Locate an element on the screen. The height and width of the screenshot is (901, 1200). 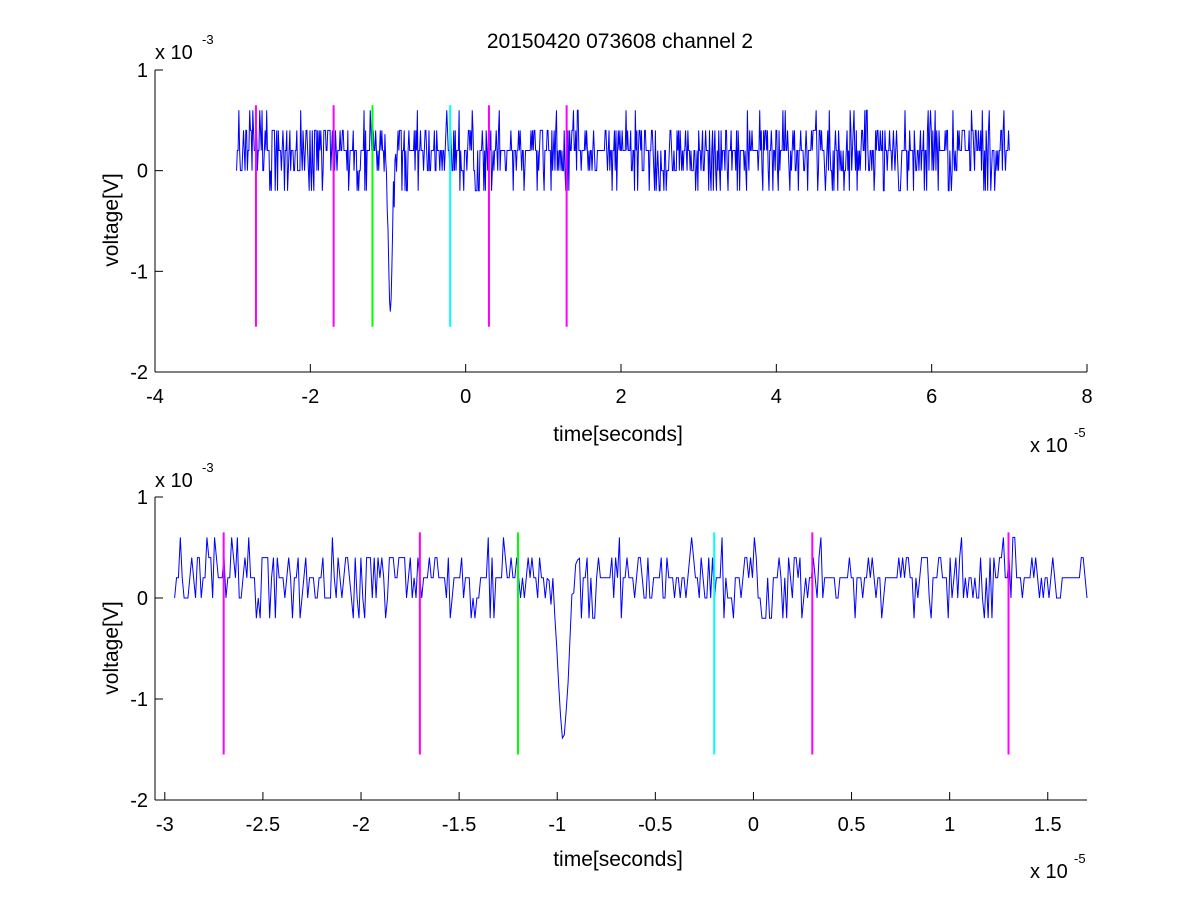
x-tick-label: -1.5 is located at coordinates (459, 825).